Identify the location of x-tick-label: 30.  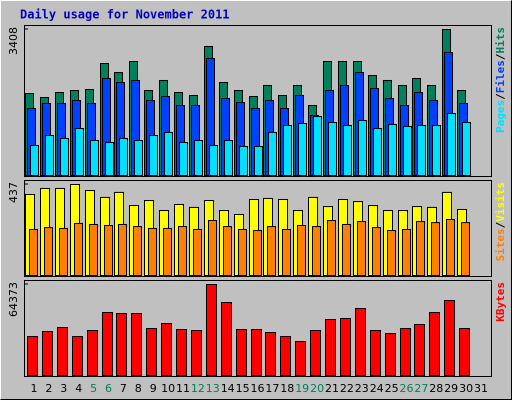
(466, 388).